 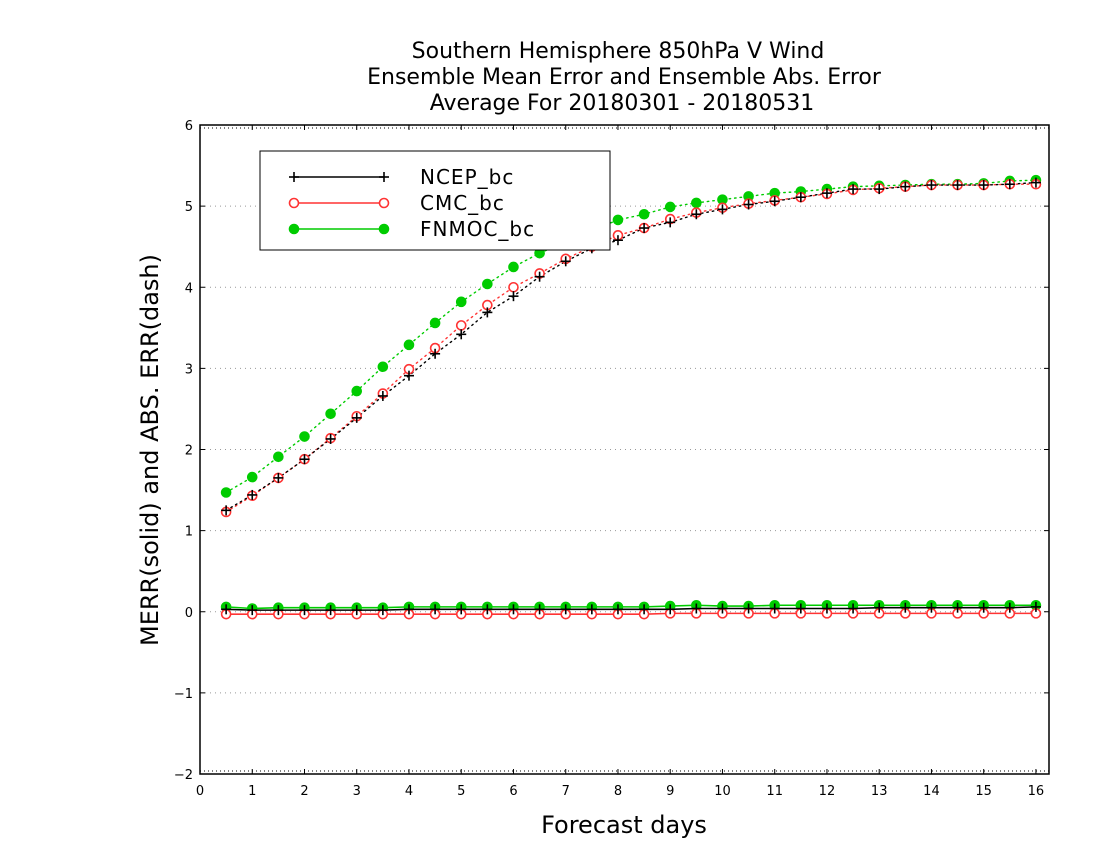 I want to click on x-tick-label: 8, so click(x=618, y=791).